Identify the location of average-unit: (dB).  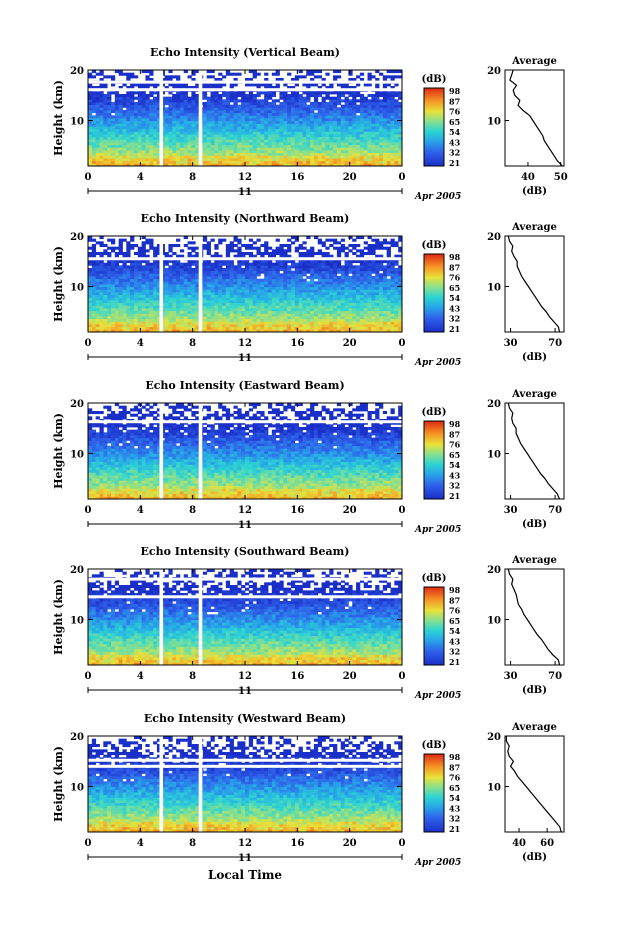
(534, 191).